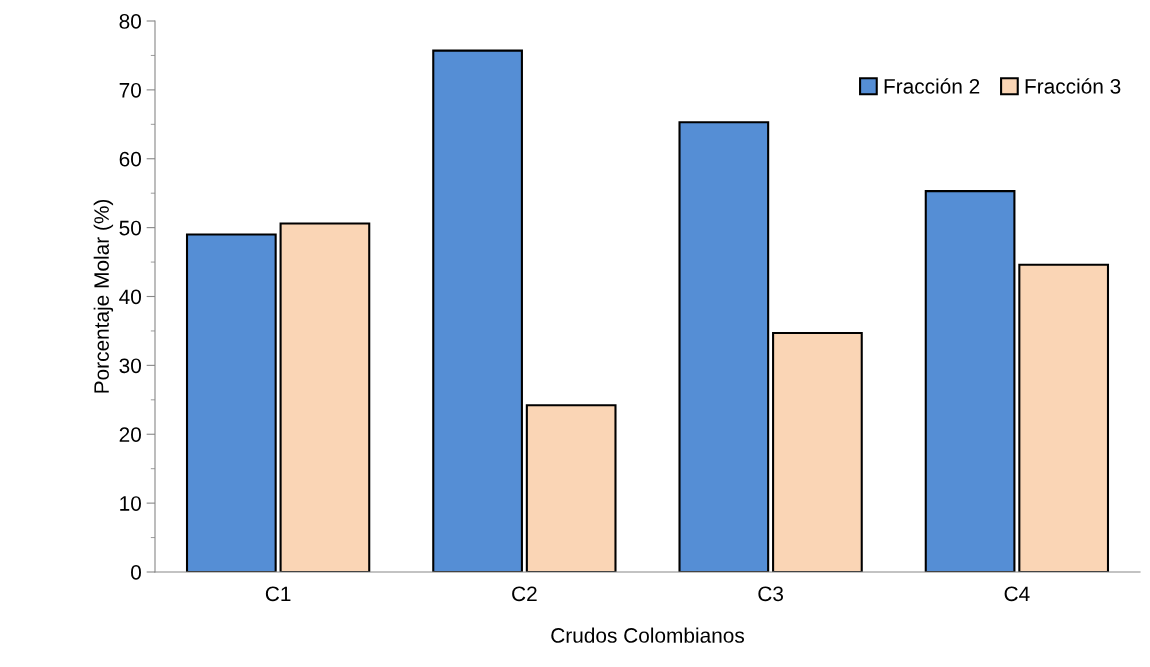 This screenshot has width=1150, height=667. What do you see at coordinates (130, 21) in the screenshot?
I see `y-tick-label: 80` at bounding box center [130, 21].